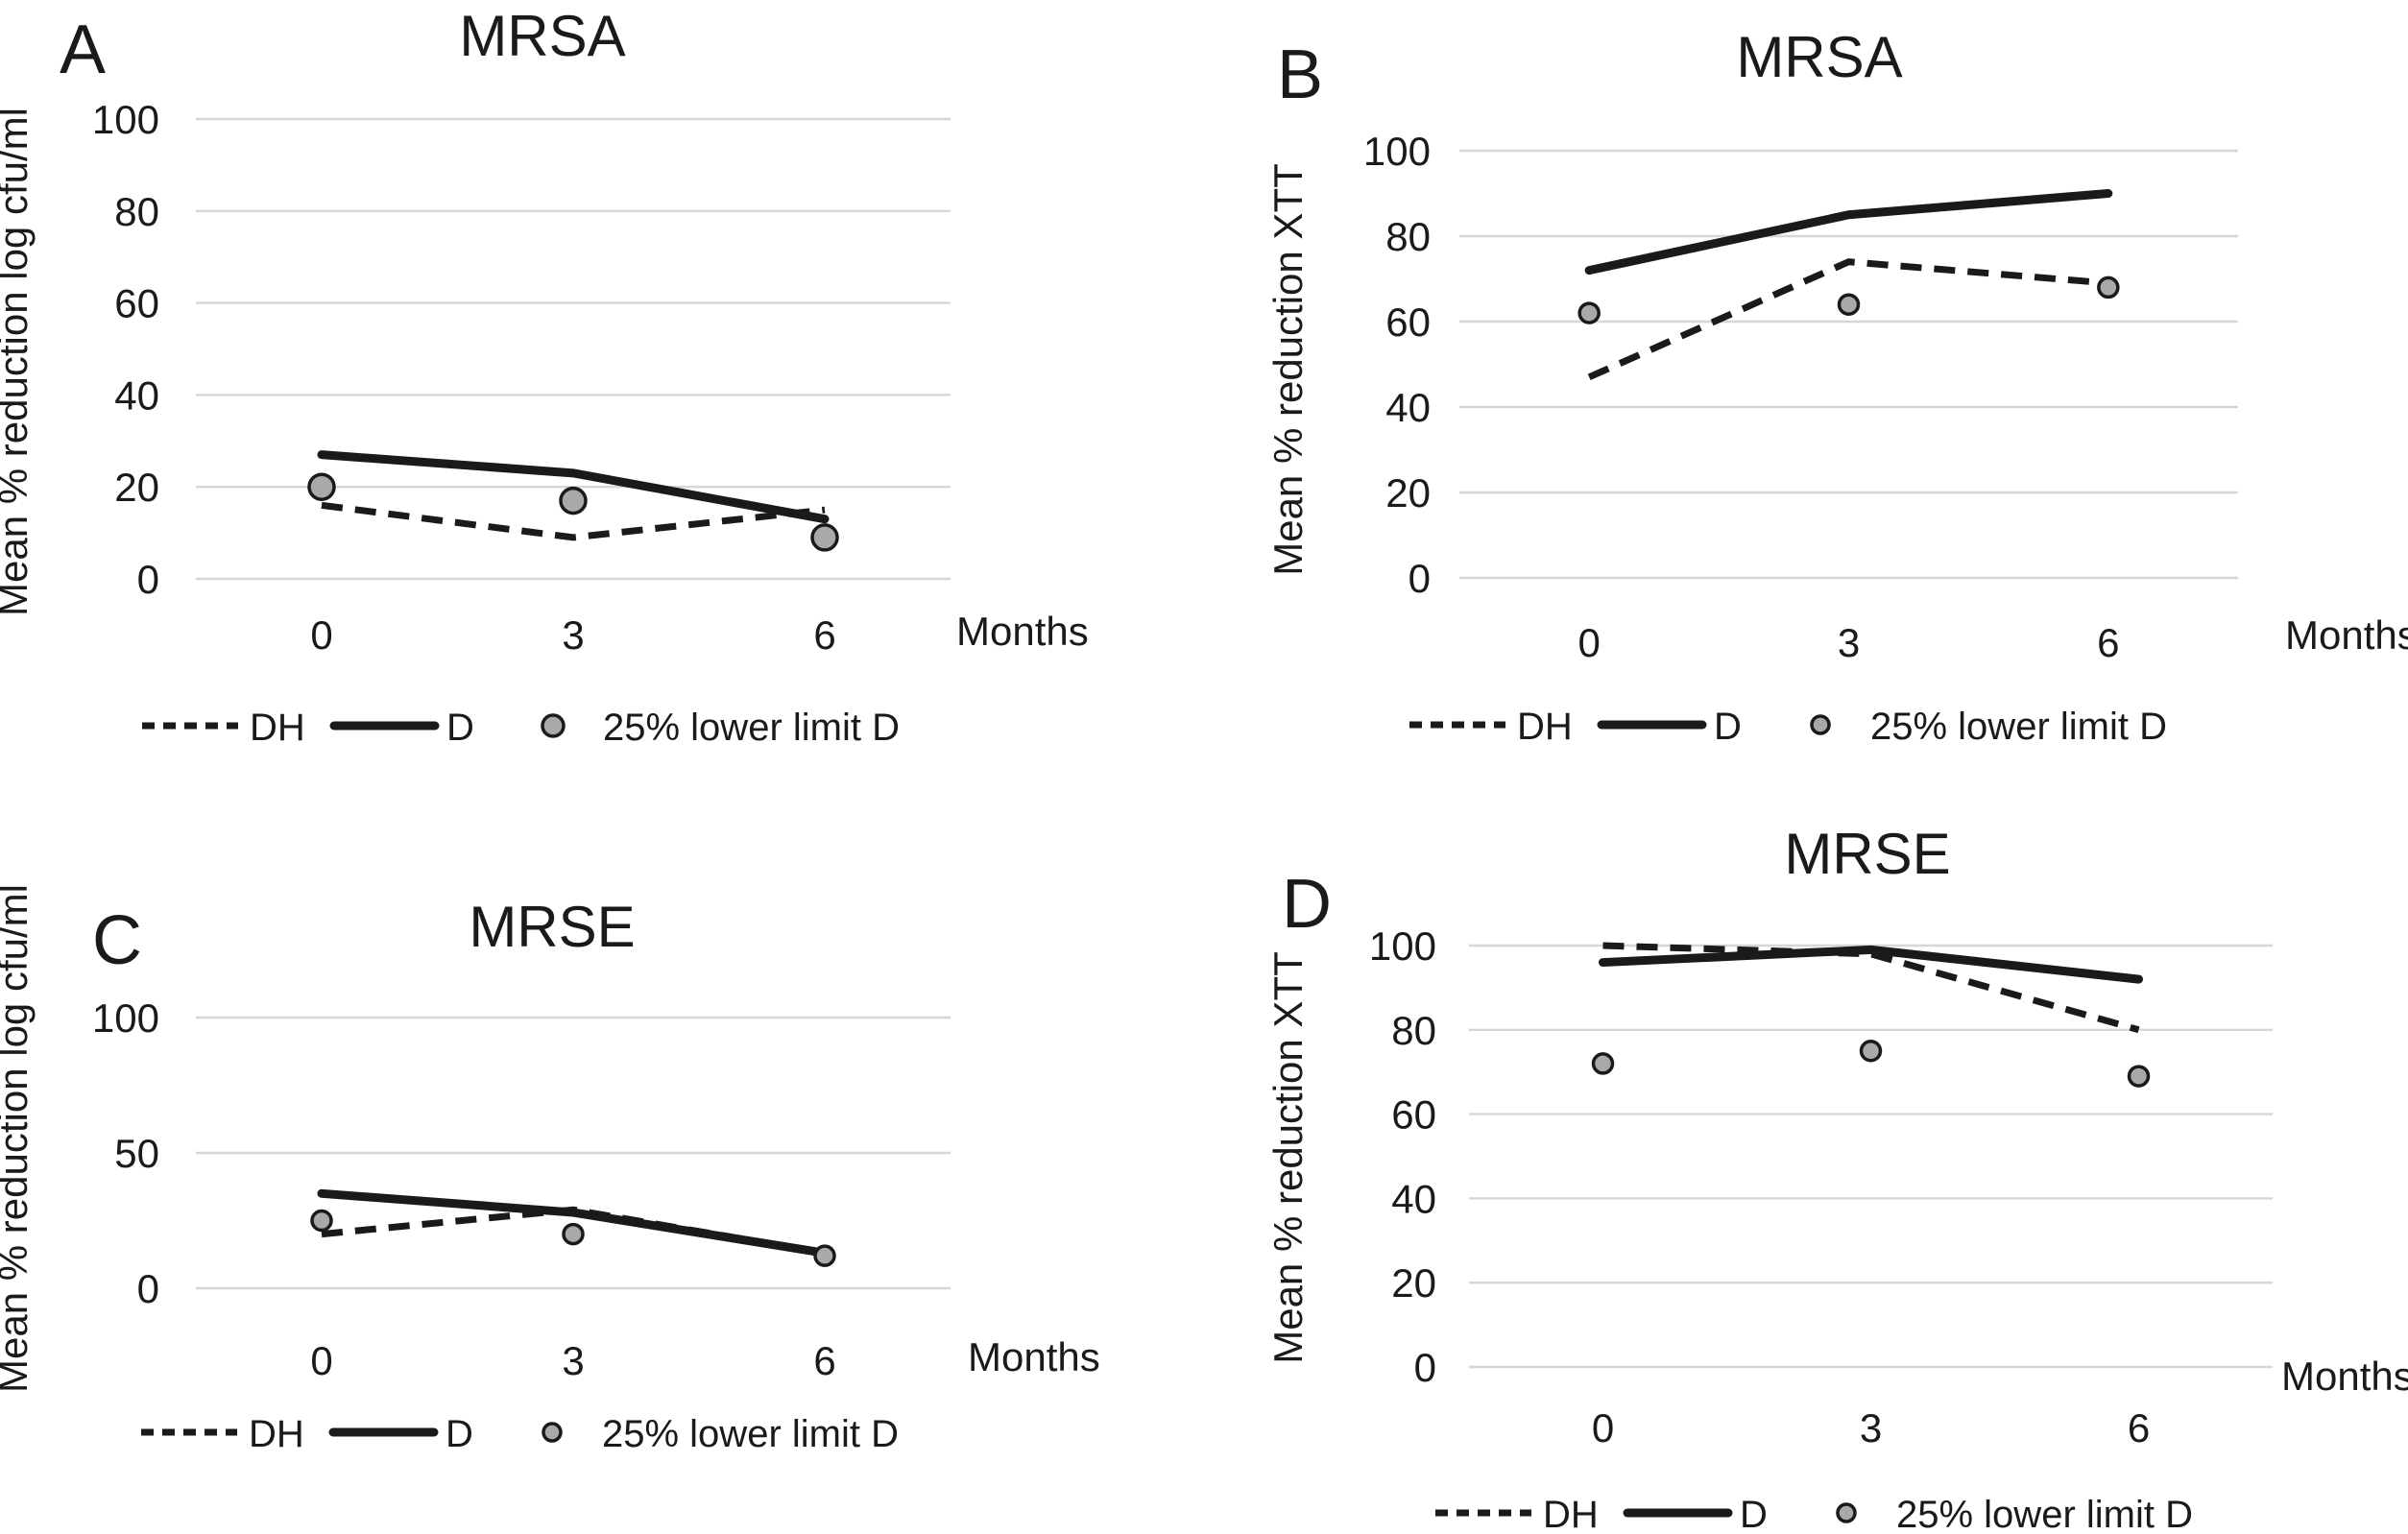 This screenshot has width=2408, height=1534. I want to click on panel-letter: D, so click(1307, 904).